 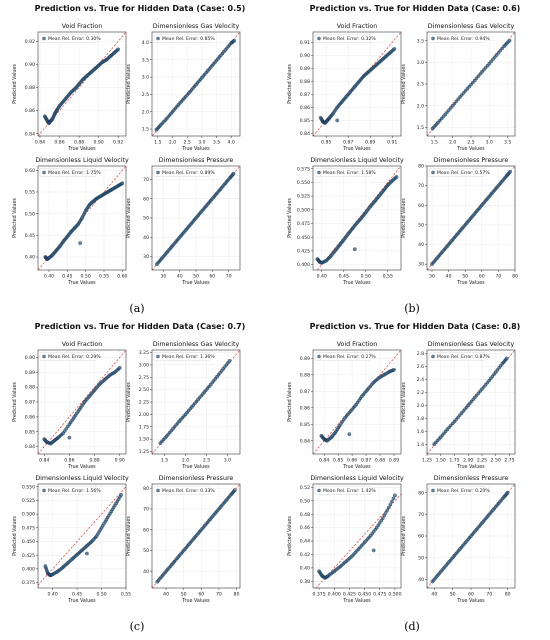 What do you see at coordinates (196, 344) in the screenshot?
I see `subplot-title: Dimensionless Gas Velocity` at bounding box center [196, 344].